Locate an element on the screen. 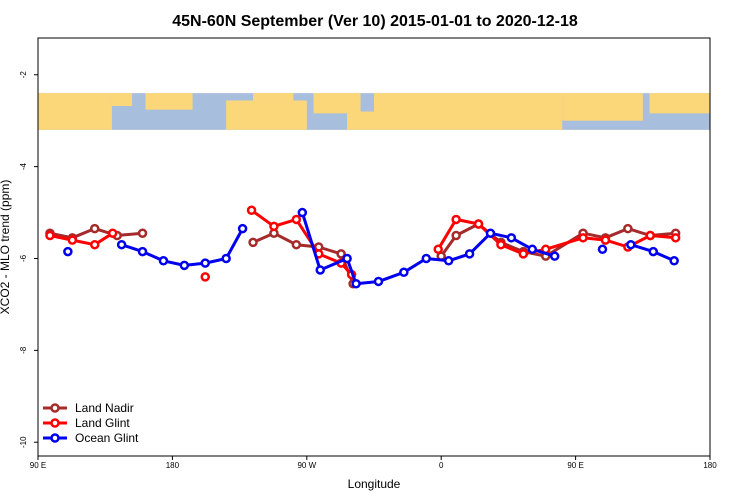 This screenshot has height=500, width=750. y-tick-label: -4 is located at coordinates (23, 167).